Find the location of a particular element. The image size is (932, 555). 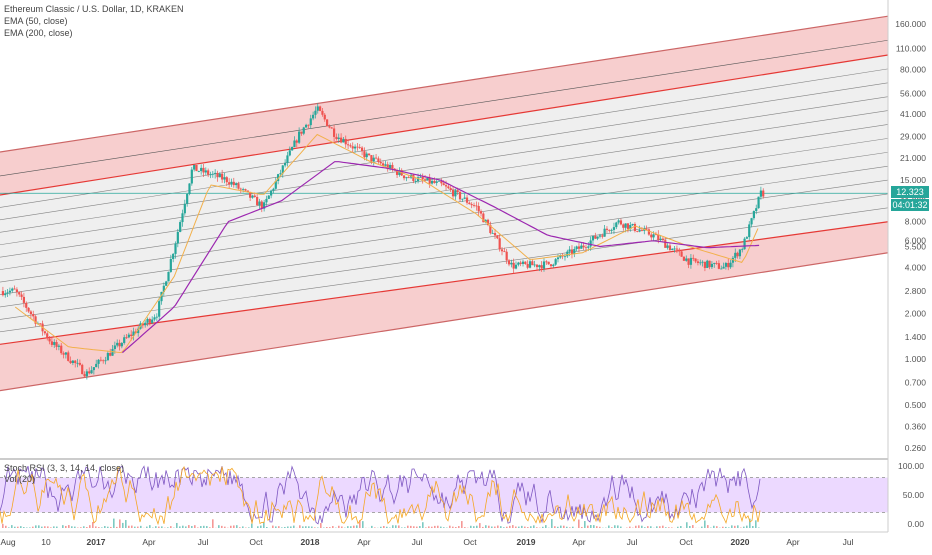

time-axis-tick-label: Apr is located at coordinates (148, 542).